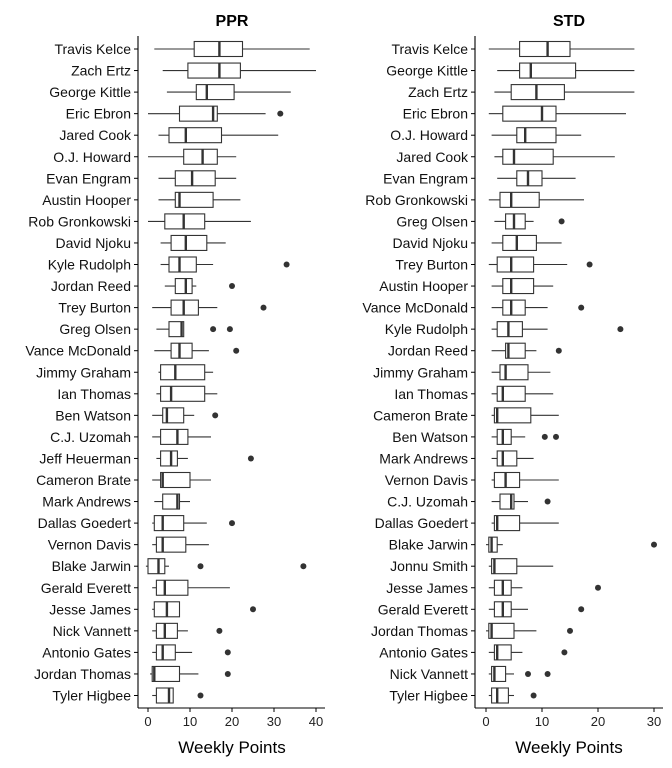 The image size is (672, 768). Describe the element at coordinates (426, 480) in the screenshot. I see `y-tick-label: Vernon Davis` at that location.